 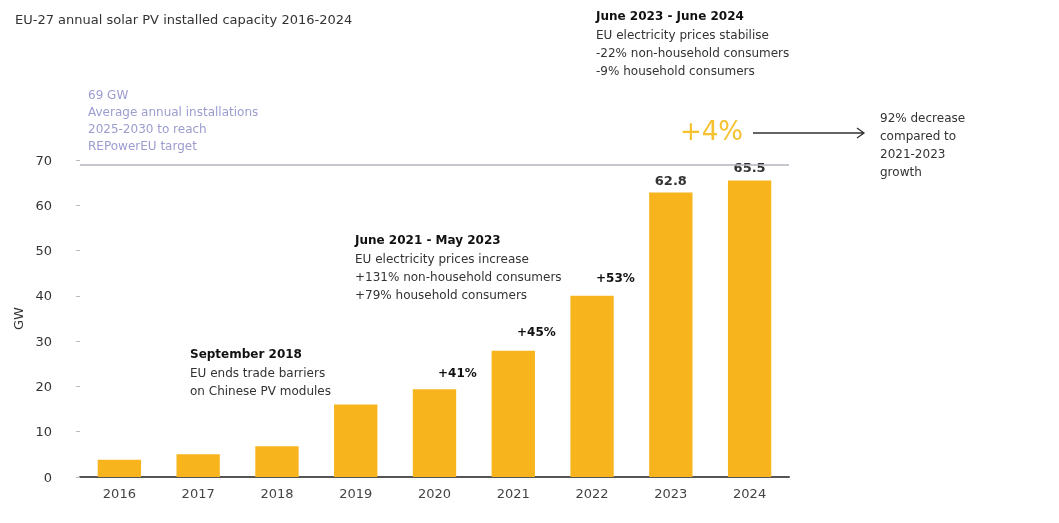 What do you see at coordinates (119, 493) in the screenshot?
I see `x-tick-label: 2016` at bounding box center [119, 493].